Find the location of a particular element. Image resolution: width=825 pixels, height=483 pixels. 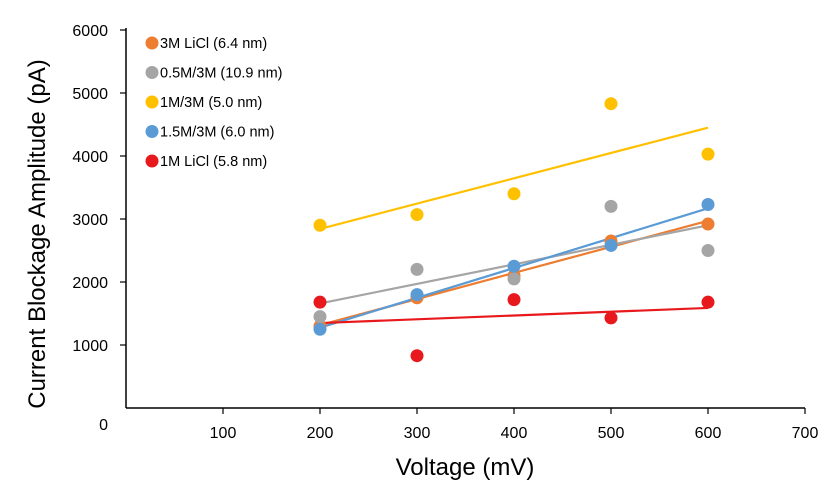

x-tick-label: 600 is located at coordinates (708, 433).